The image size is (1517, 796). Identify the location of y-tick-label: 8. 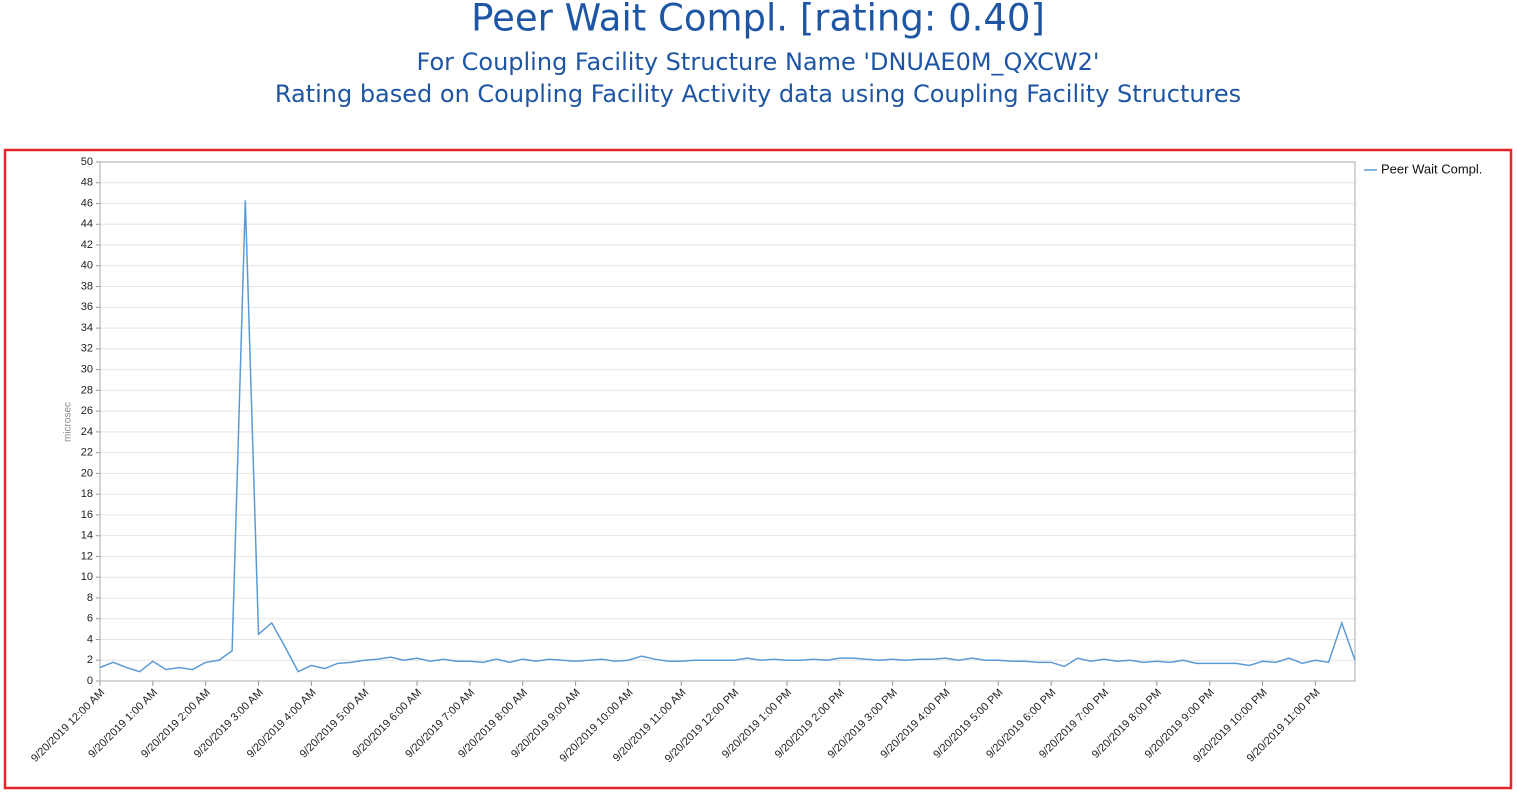
(90, 598).